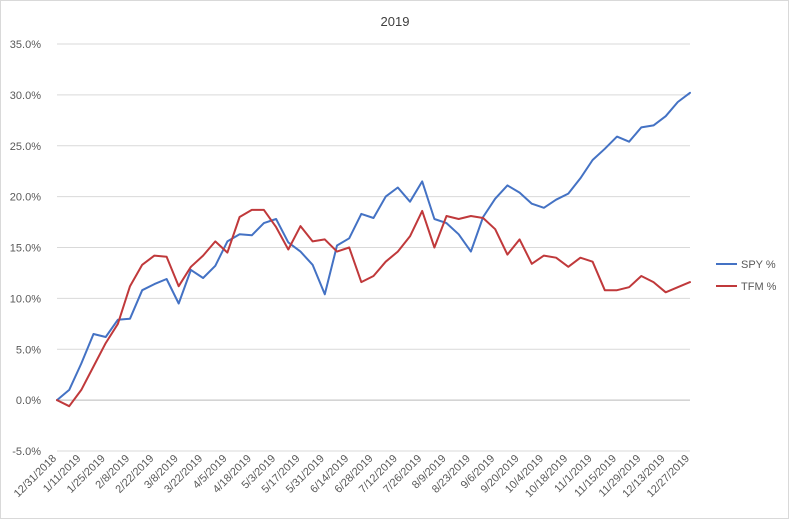  Describe the element at coordinates (25, 198) in the screenshot. I see `y-tick-label: 20.0%` at that location.